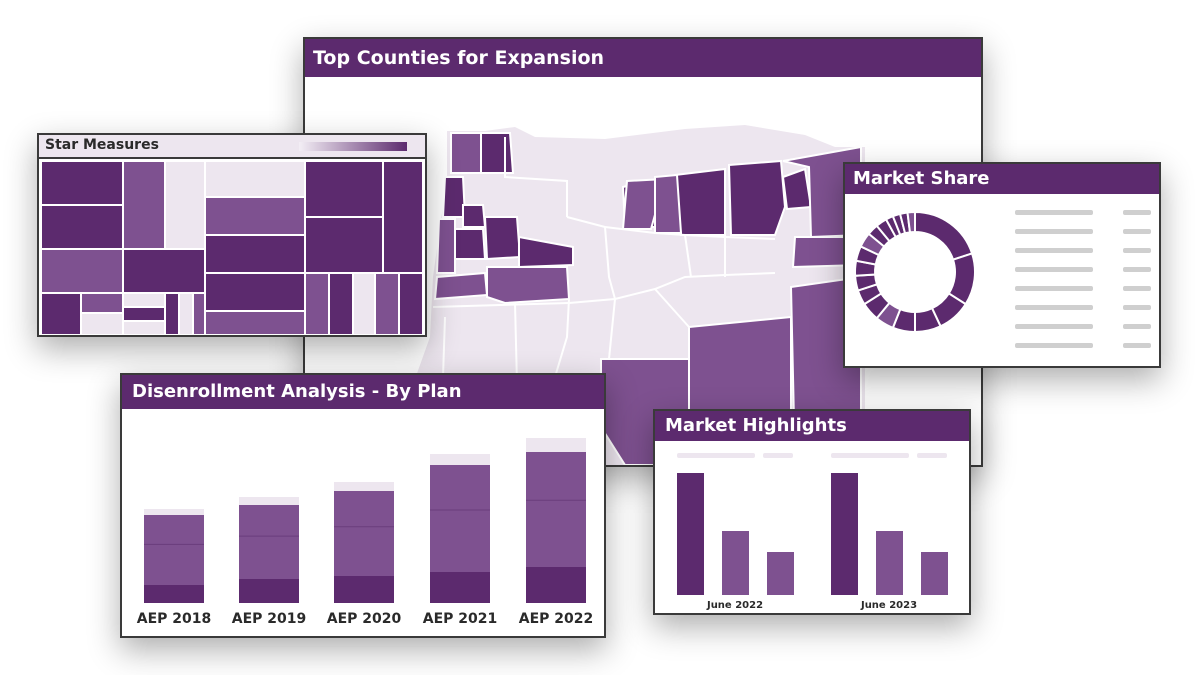  I want to click on donut, so click(915, 272).